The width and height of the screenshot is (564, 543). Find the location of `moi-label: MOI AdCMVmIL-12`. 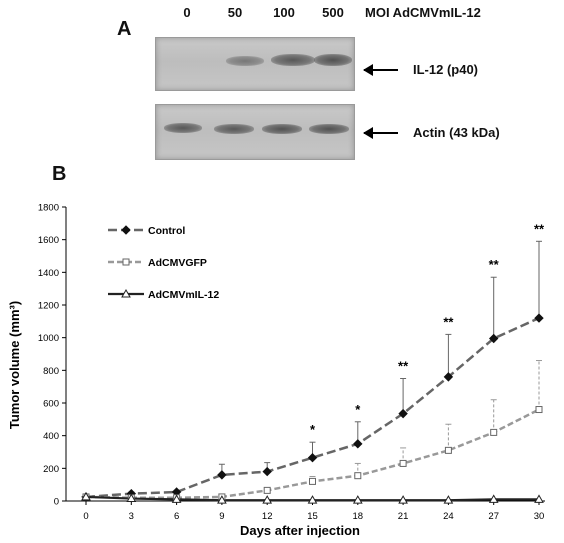

moi-label: MOI AdCMVmIL-12 is located at coordinates (423, 12).